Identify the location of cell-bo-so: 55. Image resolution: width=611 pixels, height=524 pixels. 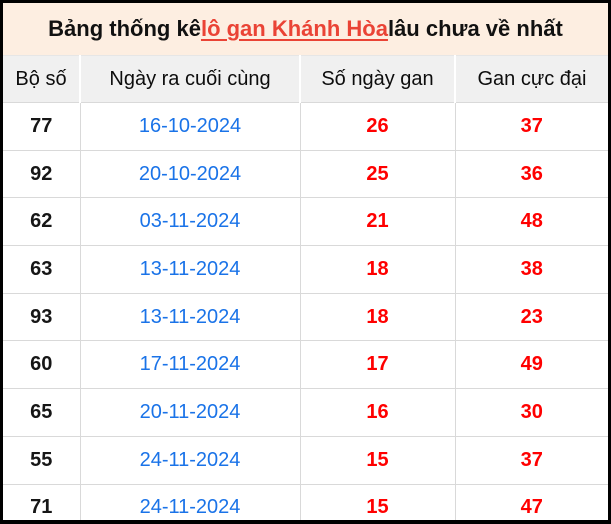
(41, 459).